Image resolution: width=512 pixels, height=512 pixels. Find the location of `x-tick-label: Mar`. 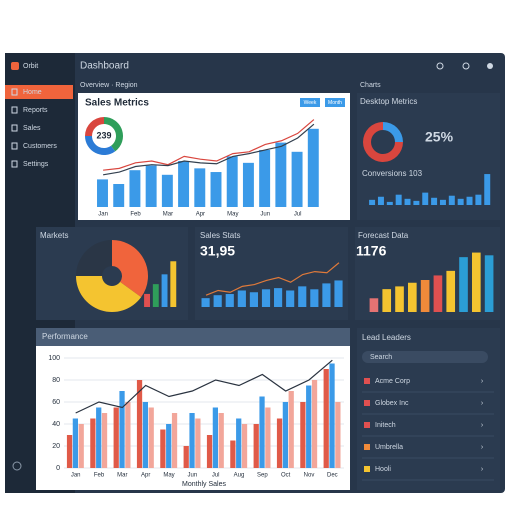

x-tick-label: Mar is located at coordinates (122, 476).